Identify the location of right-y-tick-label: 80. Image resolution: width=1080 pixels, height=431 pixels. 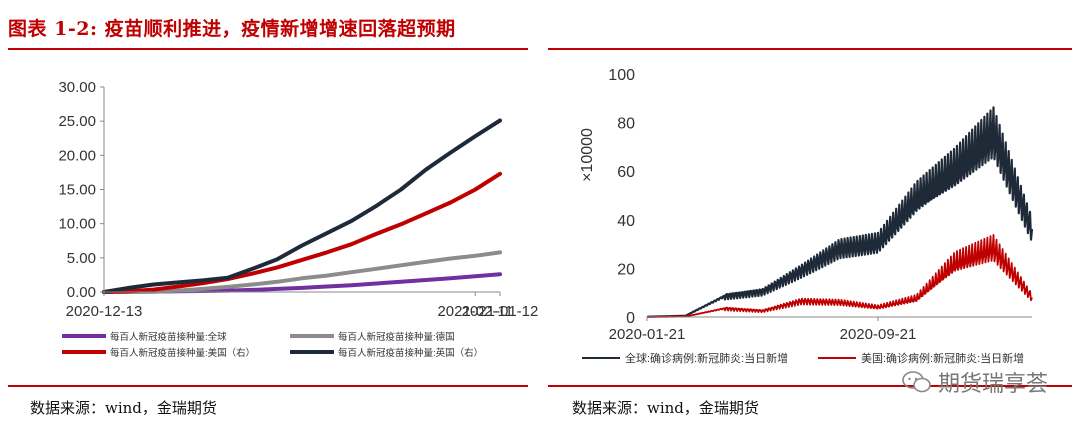
(626, 124).